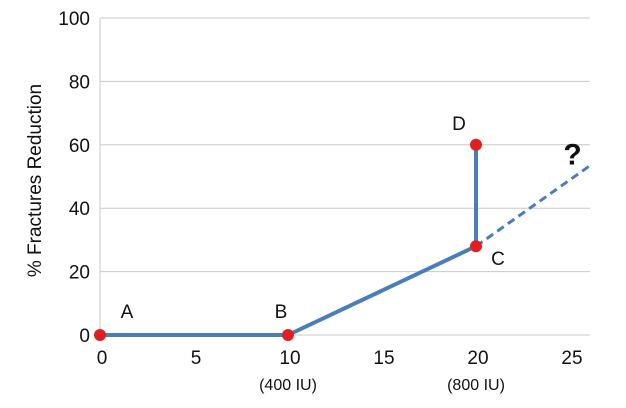 Image resolution: width=626 pixels, height=408 pixels. What do you see at coordinates (534, 205) in the screenshot?
I see `series-dashed-line` at bounding box center [534, 205].